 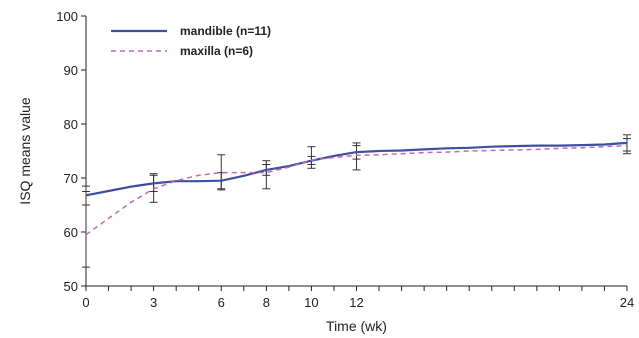 I want to click on y-tick-label: 50, so click(x=71, y=286).